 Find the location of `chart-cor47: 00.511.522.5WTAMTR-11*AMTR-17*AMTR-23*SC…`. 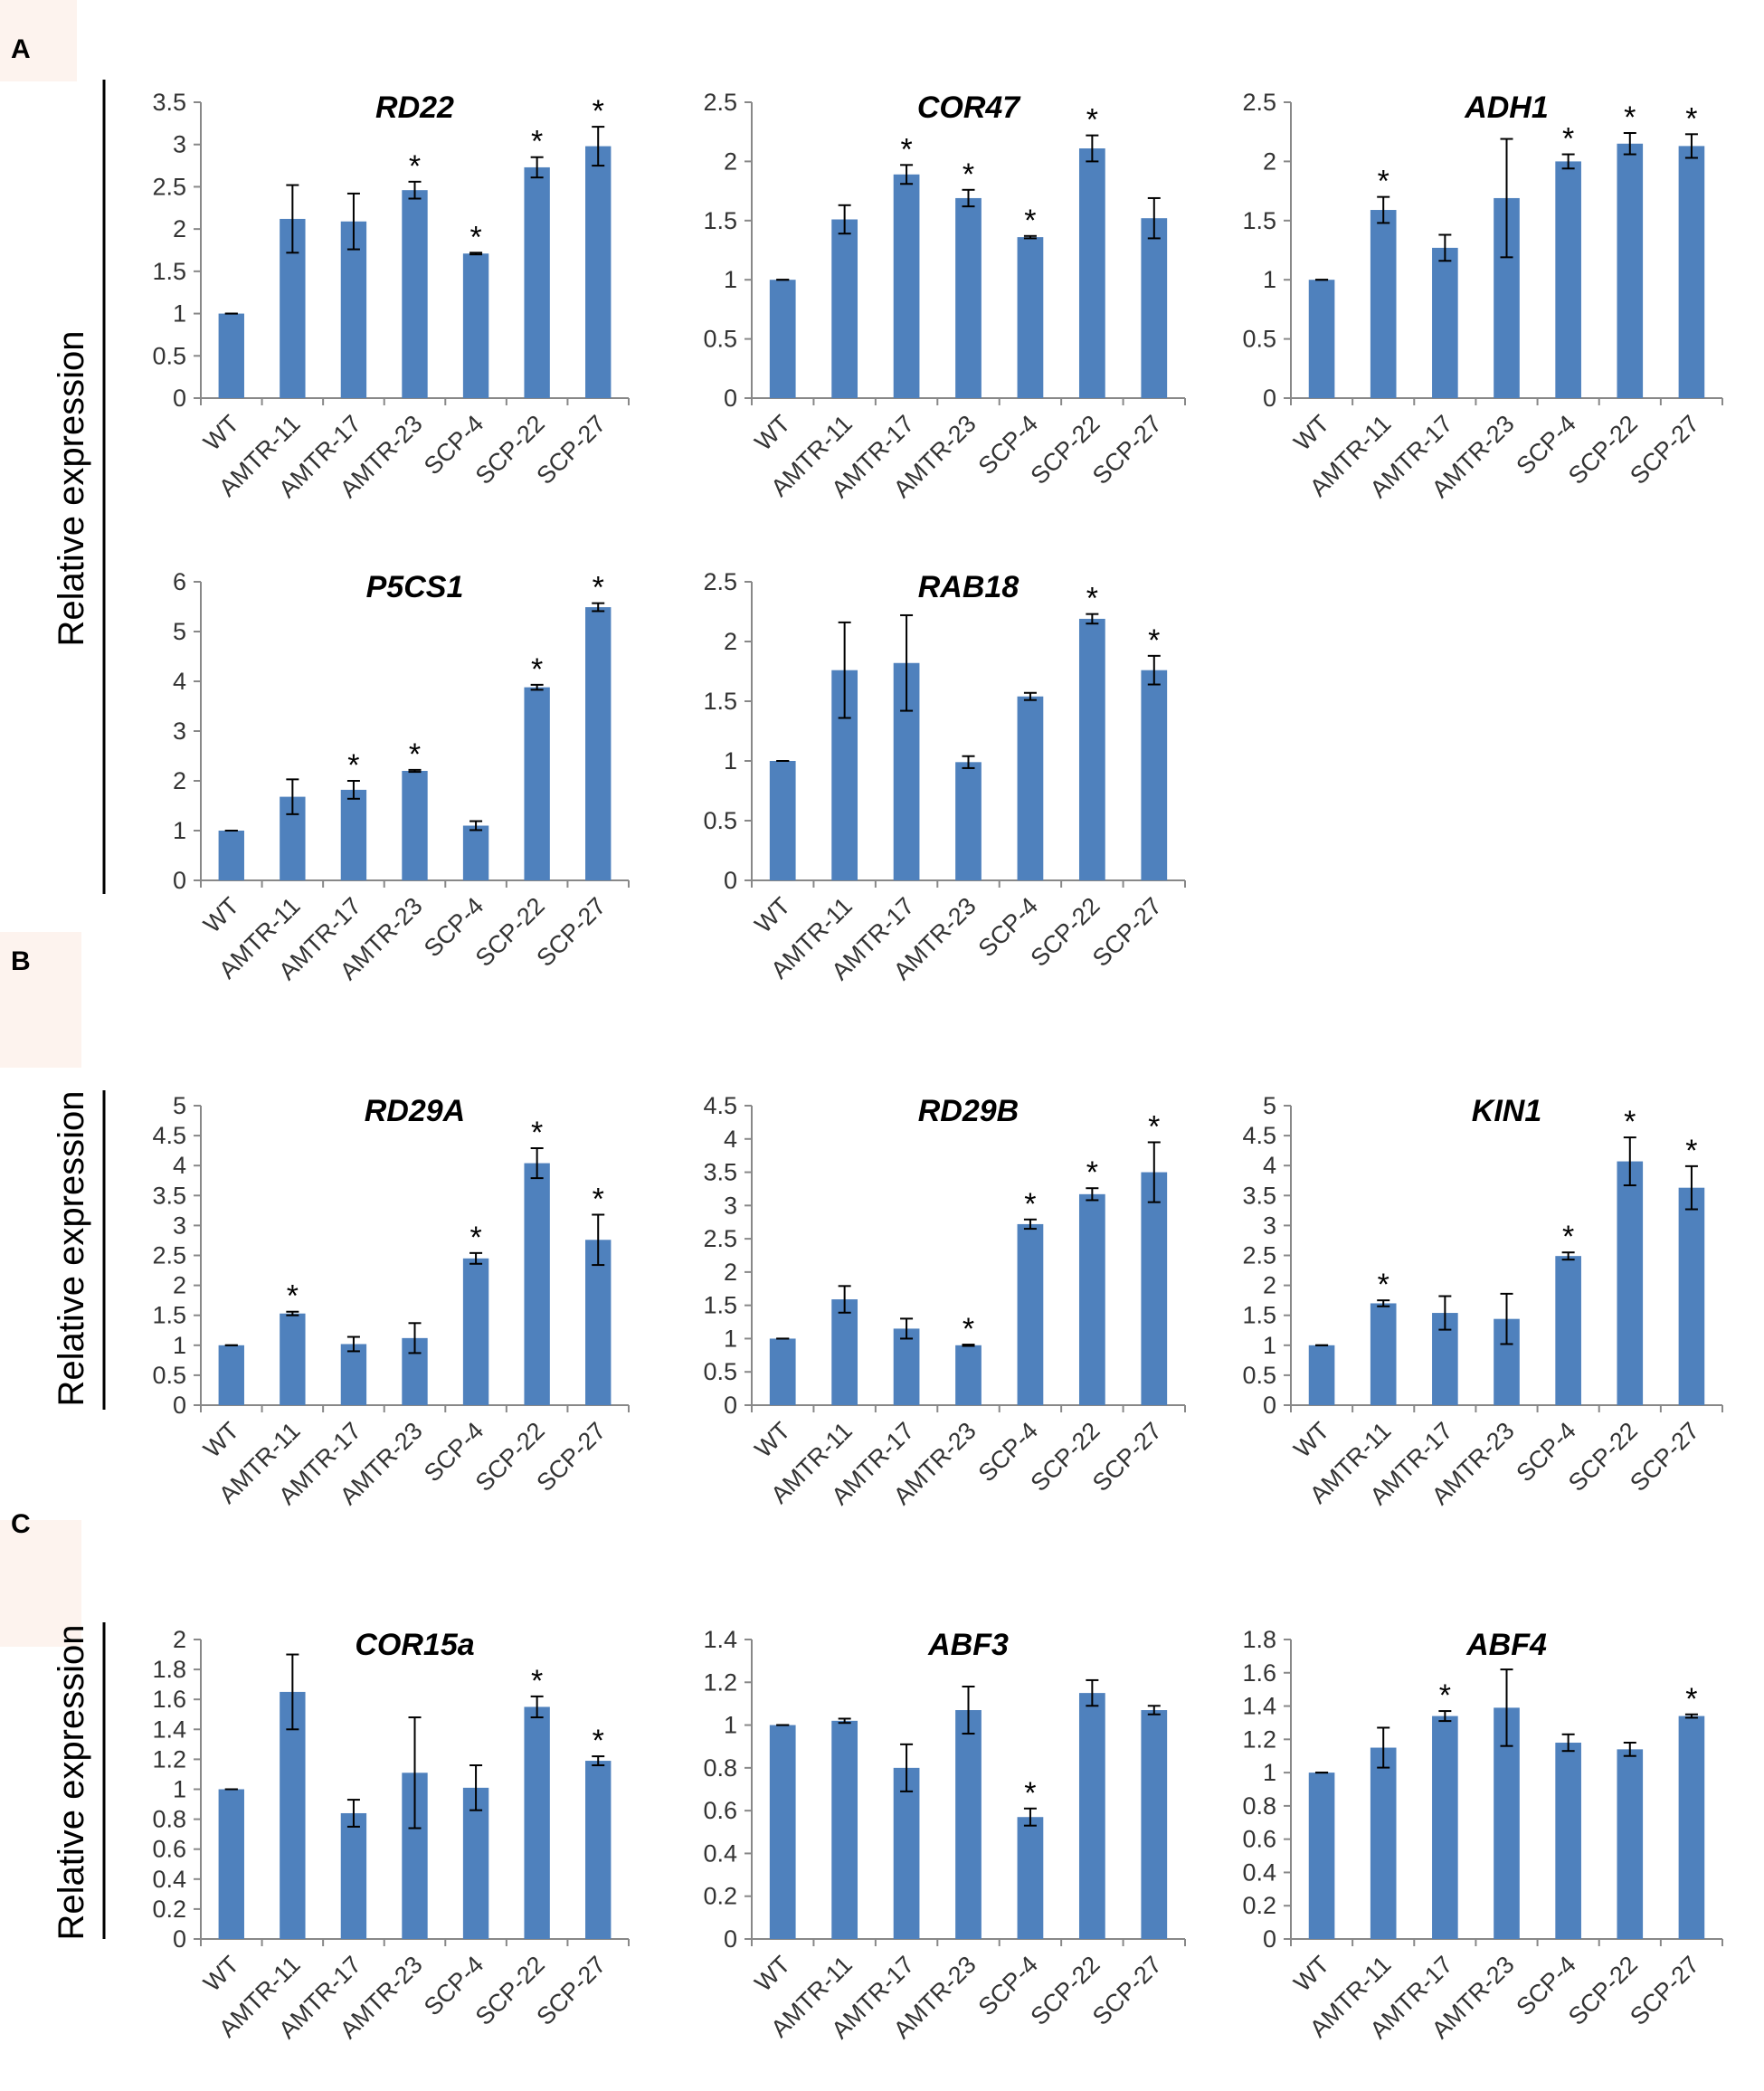

chart-cor47: 00.511.522.5WTAMTR-11*AMTR-17*AMTR-23*SC… is located at coordinates (944, 296).